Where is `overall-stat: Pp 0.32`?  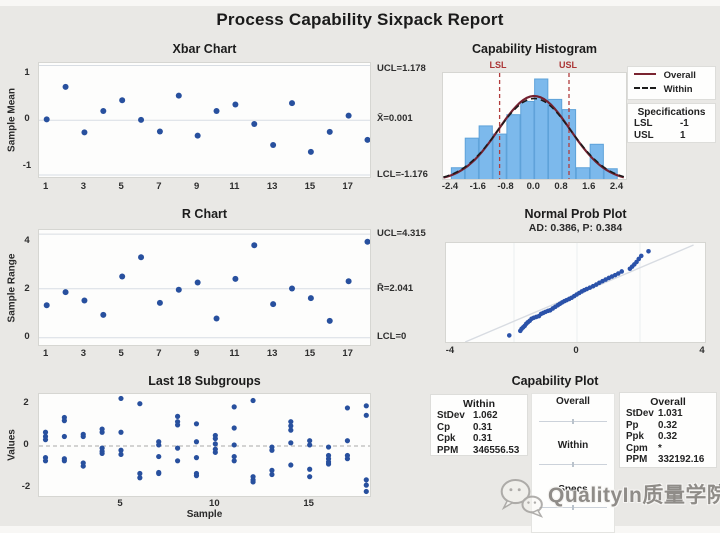 overall-stat: Pp 0.32 is located at coordinates (668, 426).